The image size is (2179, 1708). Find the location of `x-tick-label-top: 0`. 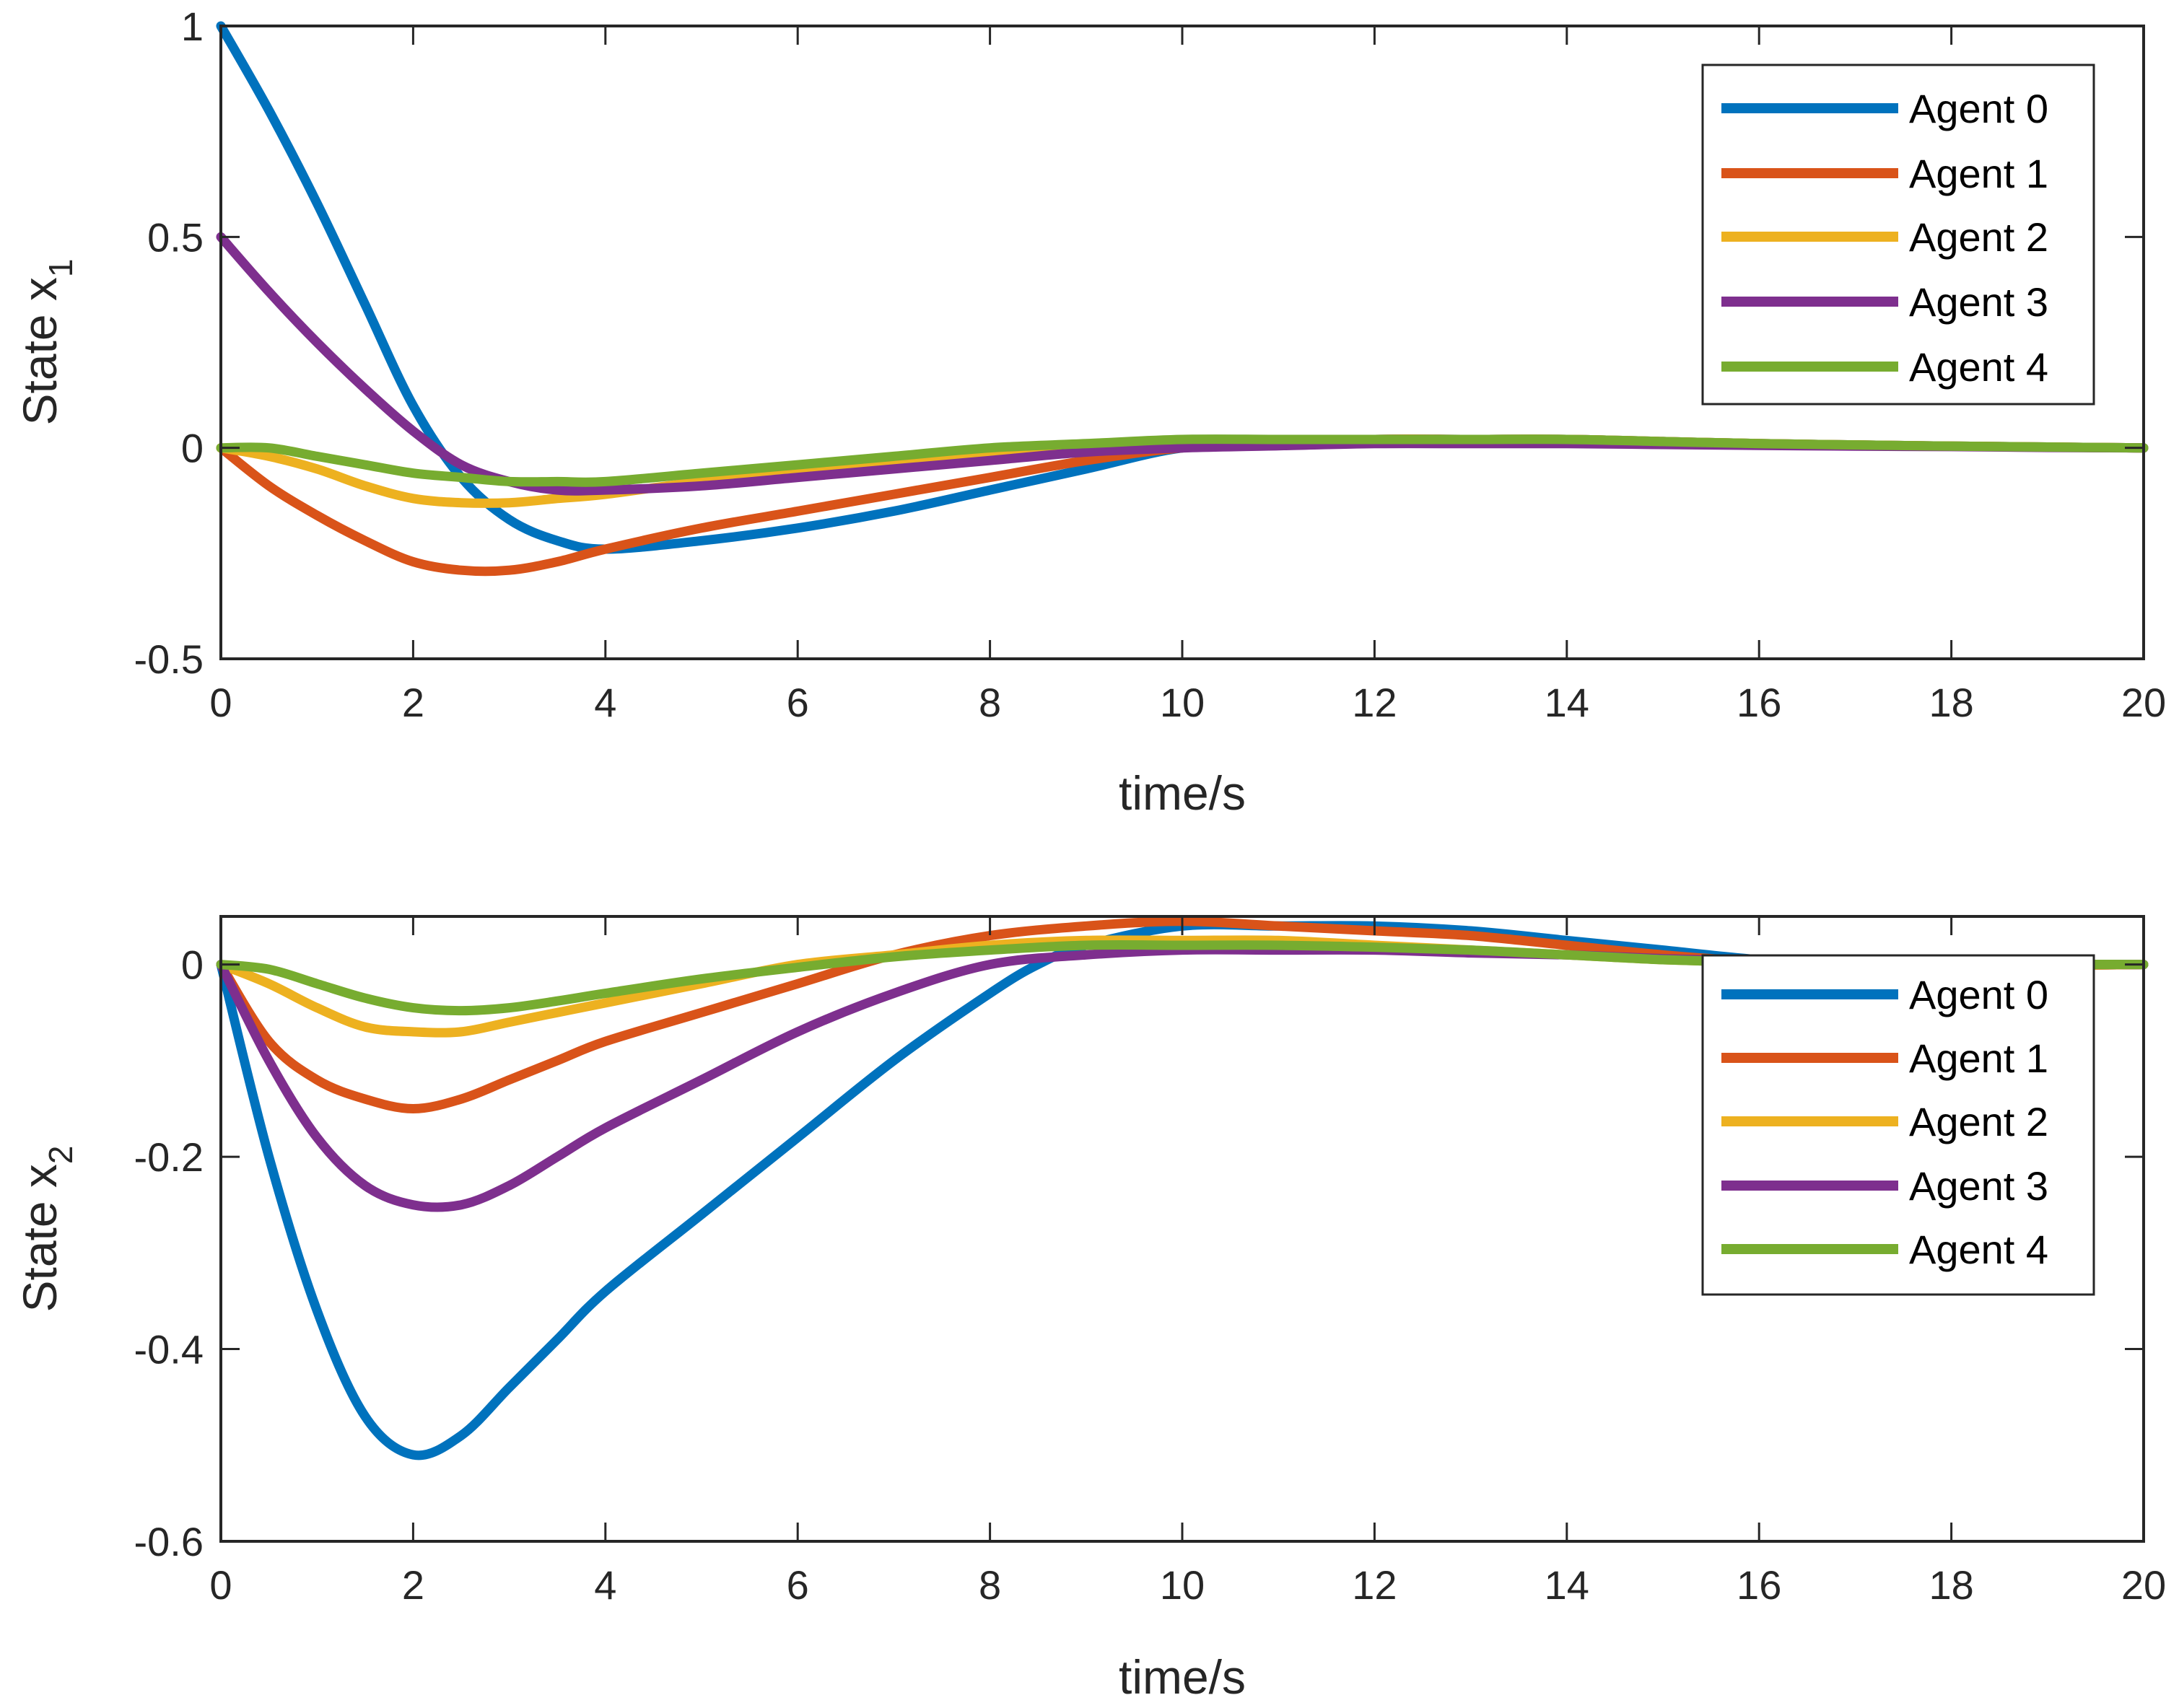

x-tick-label-top: 0 is located at coordinates (220, 702).